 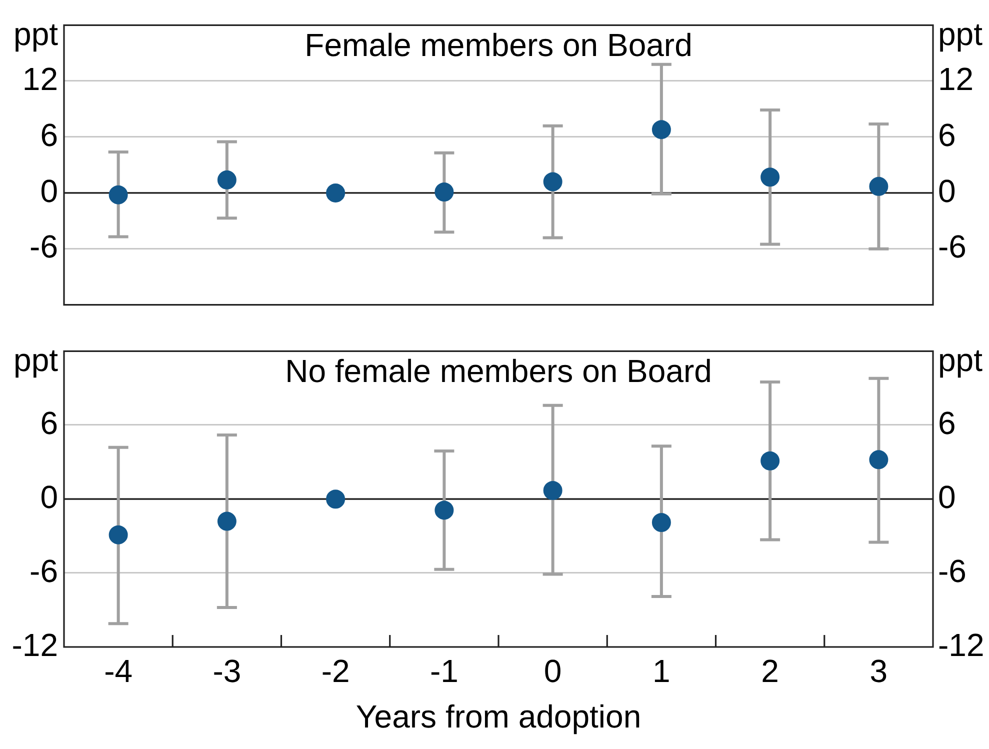 What do you see at coordinates (335, 671) in the screenshot?
I see `x-tick-label: -2` at bounding box center [335, 671].